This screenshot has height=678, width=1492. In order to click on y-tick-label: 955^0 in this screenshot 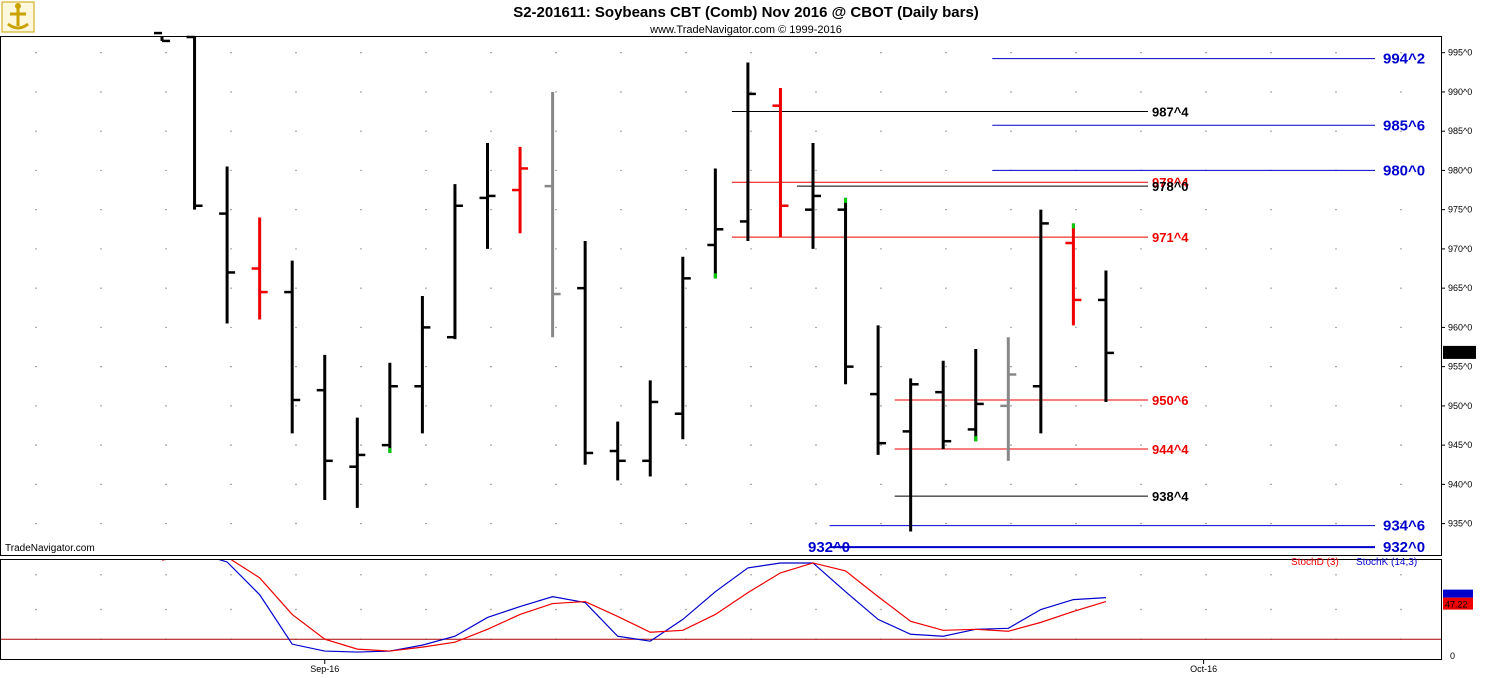, I will do `click(1460, 367)`.